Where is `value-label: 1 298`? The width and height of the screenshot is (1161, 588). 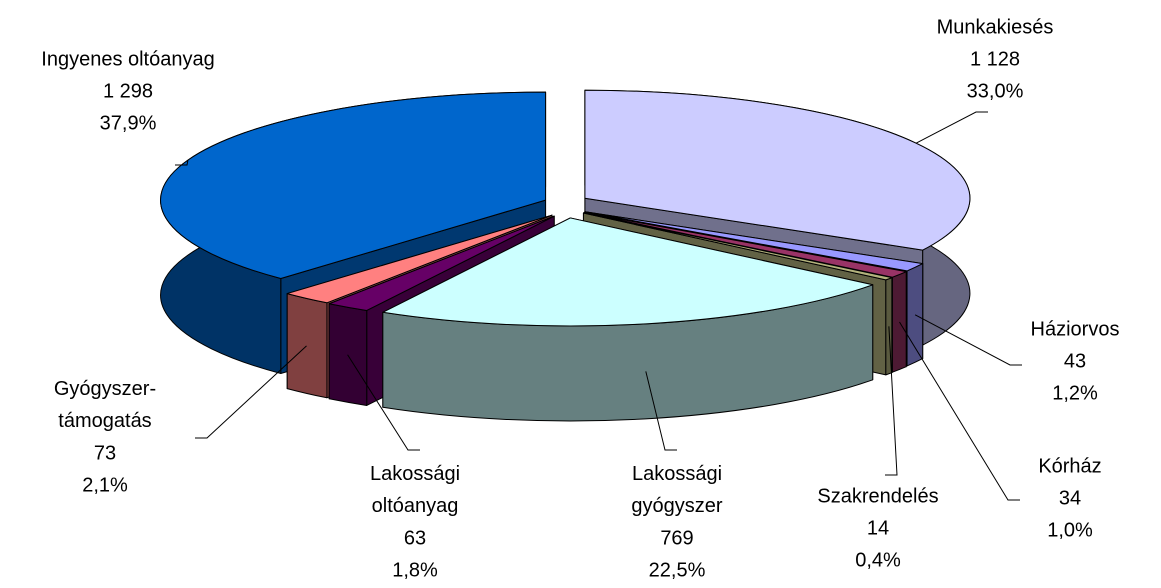 value-label: 1 298 is located at coordinates (128, 91).